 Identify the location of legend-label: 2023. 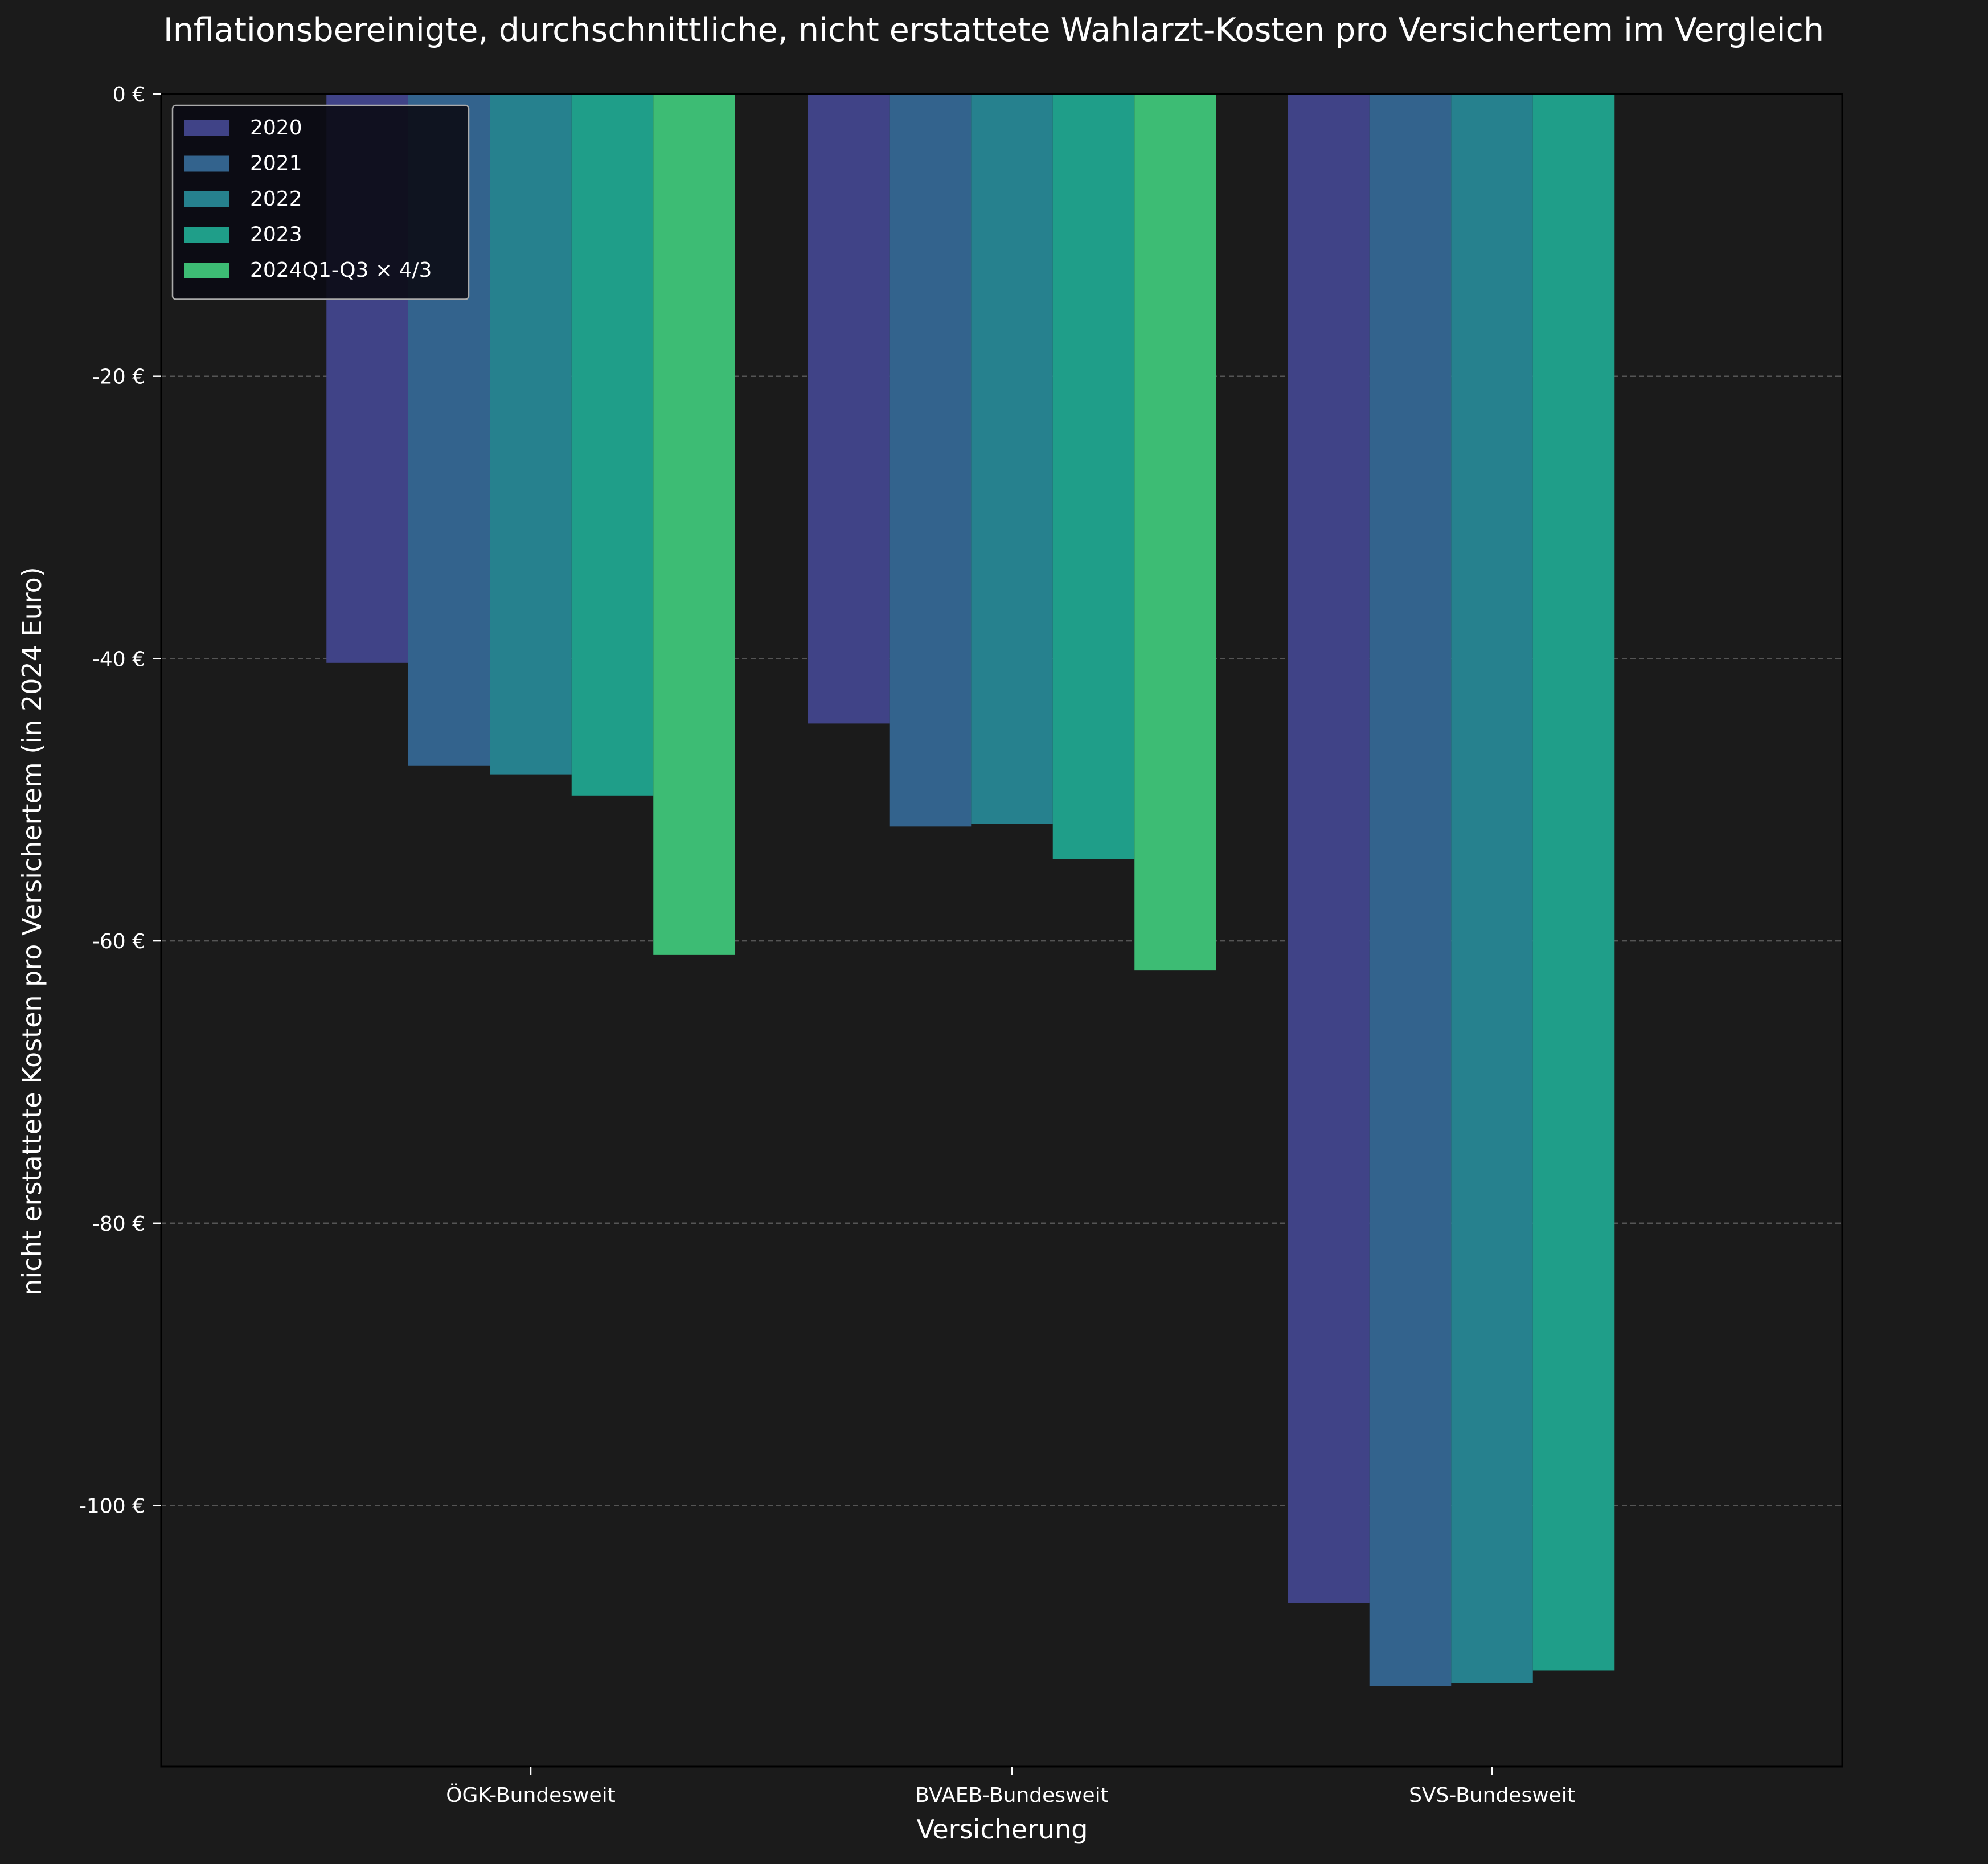
(276, 235).